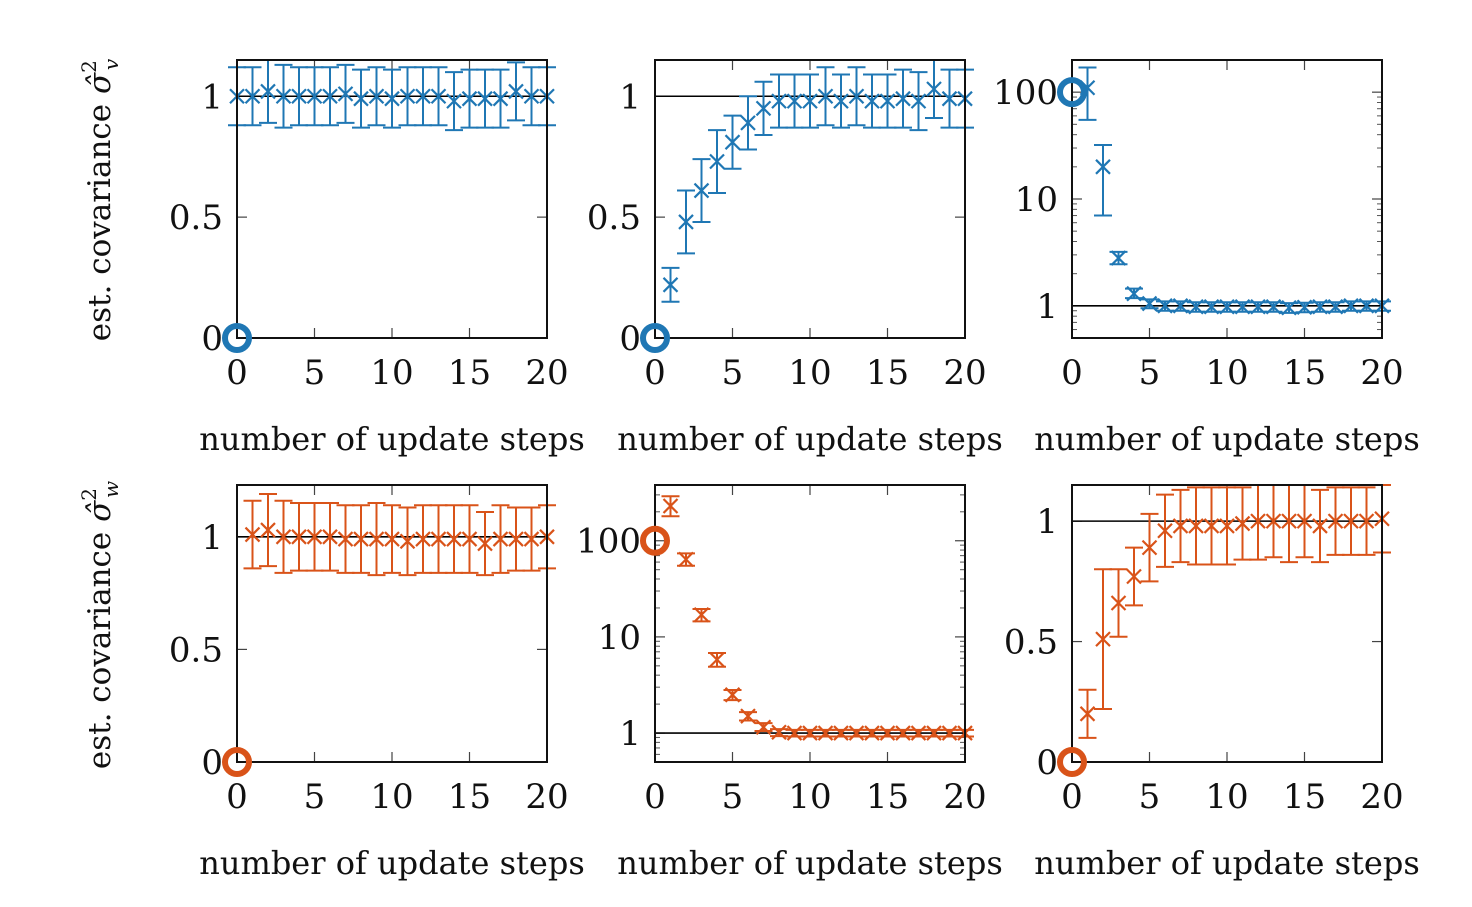  Describe the element at coordinates (100, 645) in the screenshot. I see `row-label-bottom-text: est. covariance` at that location.